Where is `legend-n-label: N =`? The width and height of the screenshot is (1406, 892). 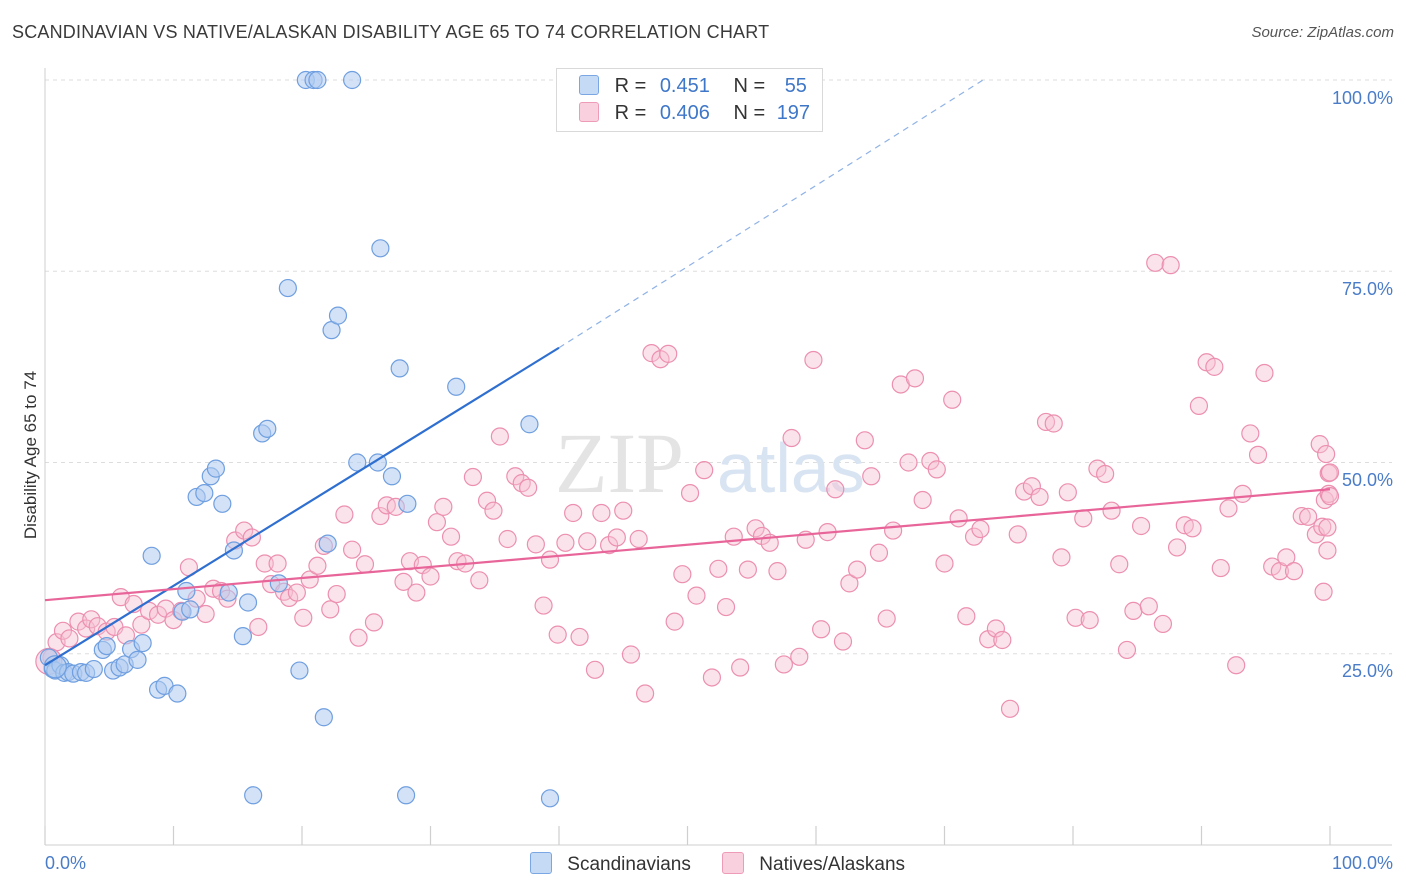 legend-n-label: N = is located at coordinates (749, 113).